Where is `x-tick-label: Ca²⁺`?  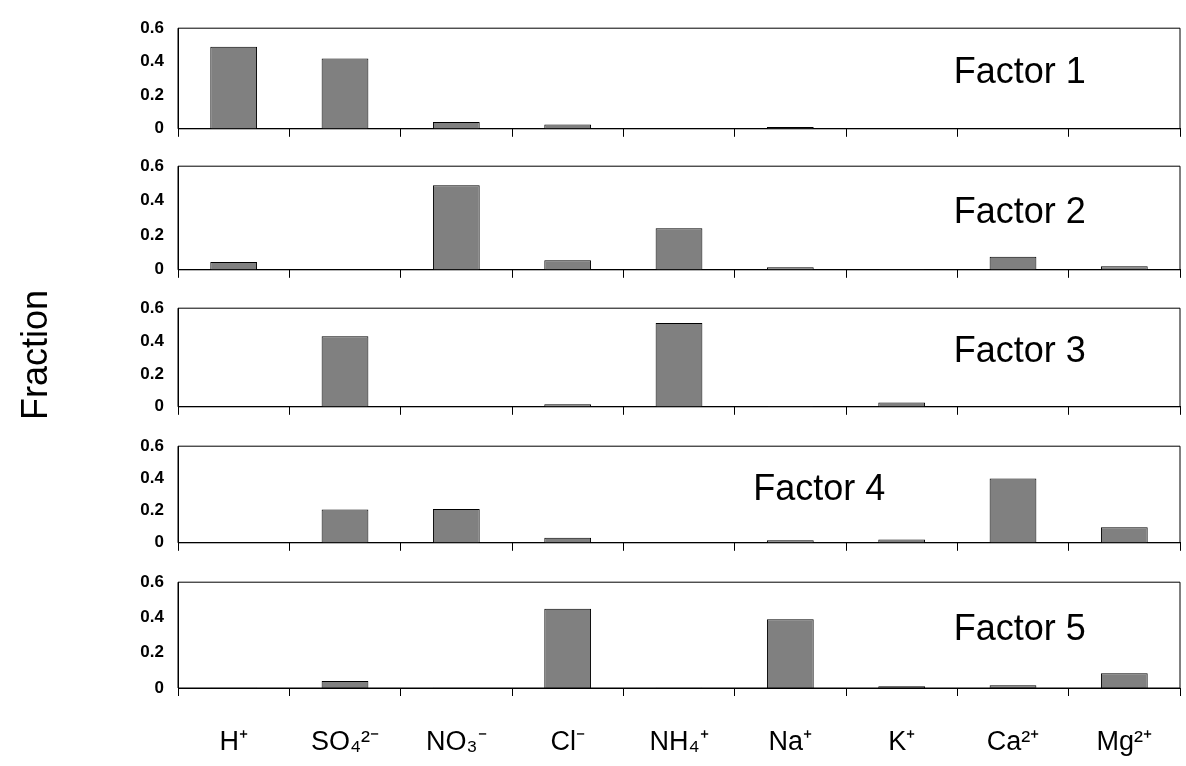
x-tick-label: Ca²⁺ is located at coordinates (1013, 740).